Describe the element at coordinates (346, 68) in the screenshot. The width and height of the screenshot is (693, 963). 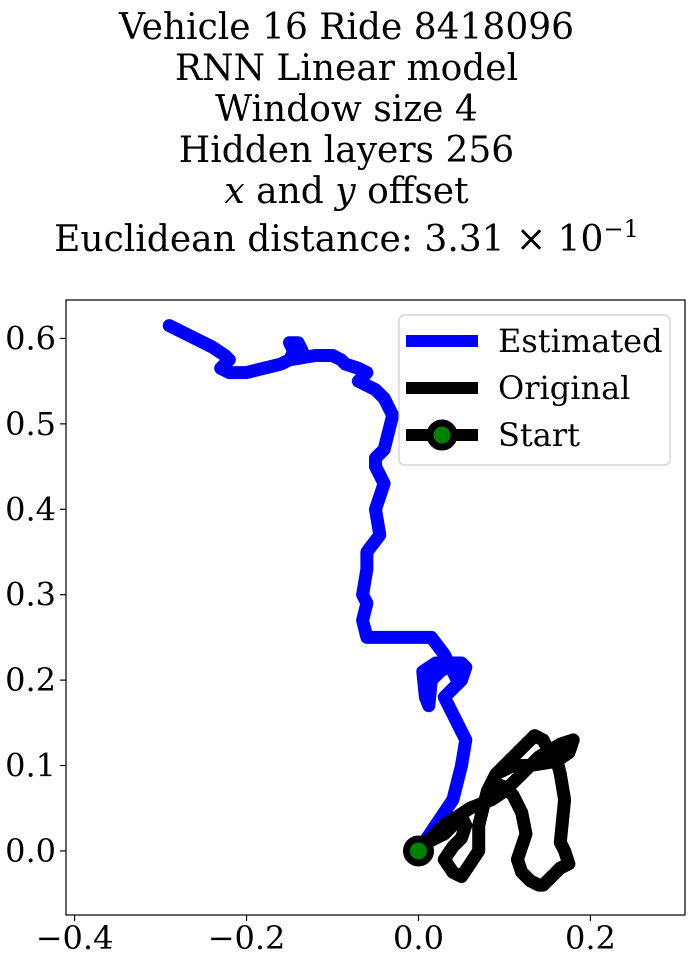
I see `chart-title-line-2: RNN Linear model` at that location.